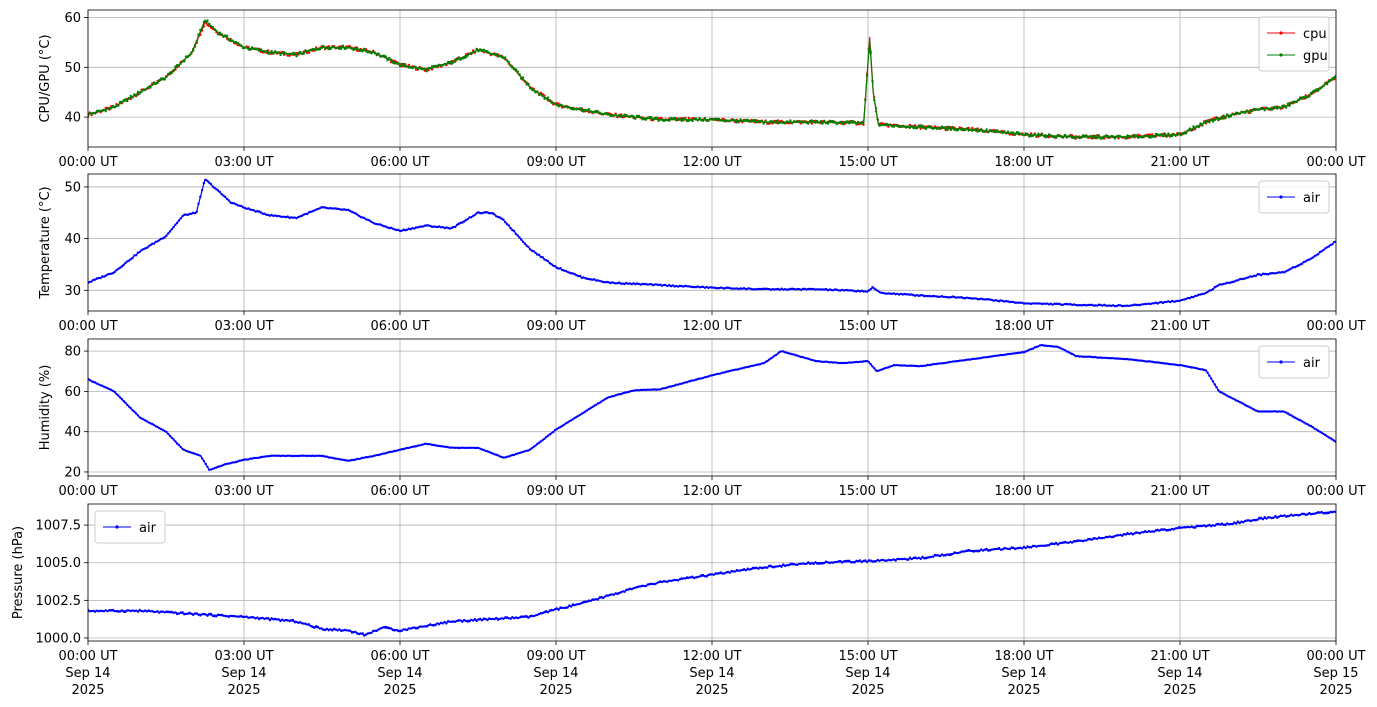 Image resolution: width=1377 pixels, height=707 pixels. What do you see at coordinates (1335, 162) in the screenshot?
I see `x-tick-label: 00:00 UT` at bounding box center [1335, 162].